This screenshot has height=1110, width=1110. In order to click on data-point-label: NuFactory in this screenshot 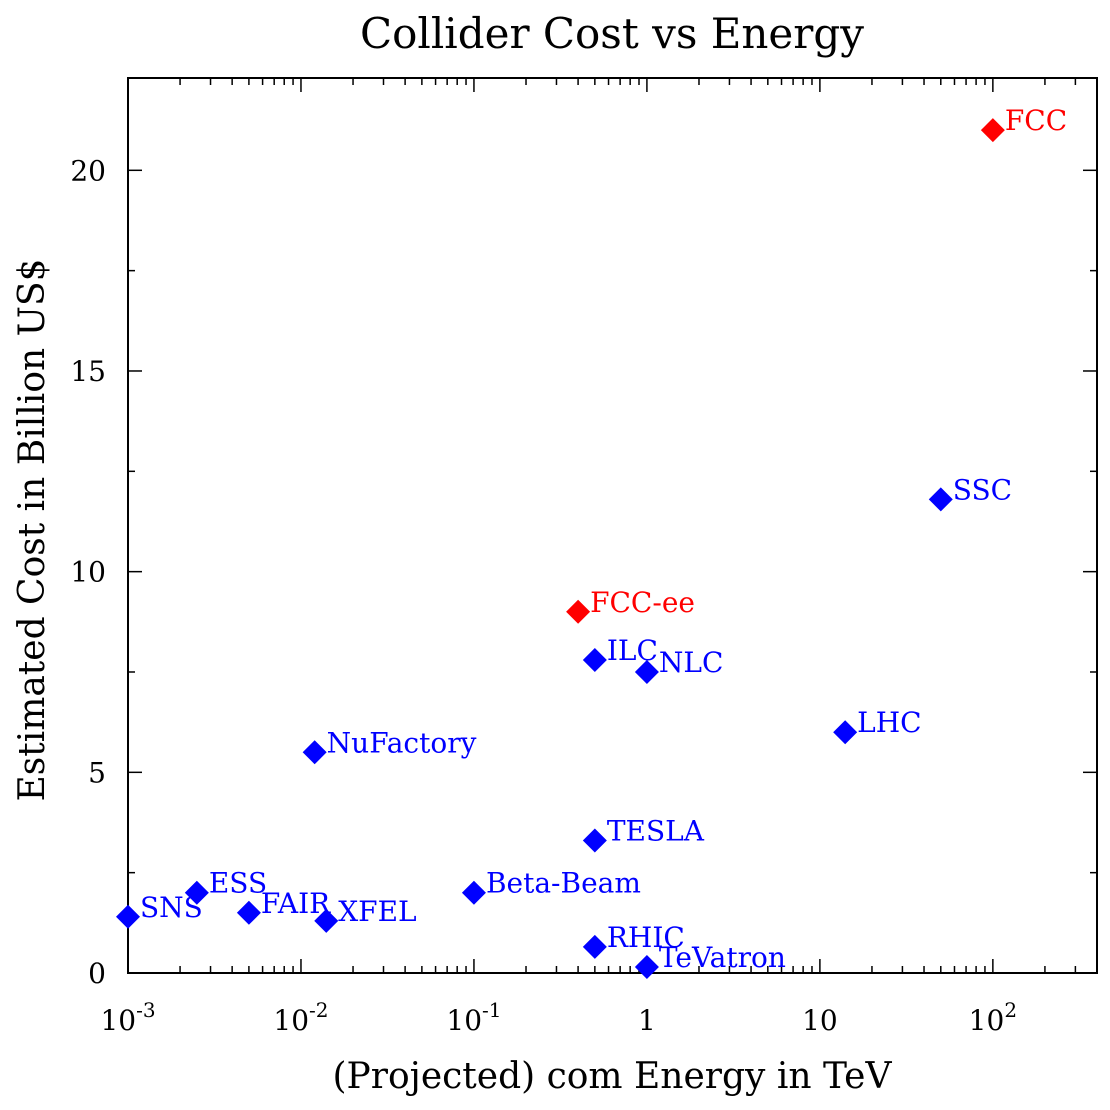, I will do `click(402, 742)`.